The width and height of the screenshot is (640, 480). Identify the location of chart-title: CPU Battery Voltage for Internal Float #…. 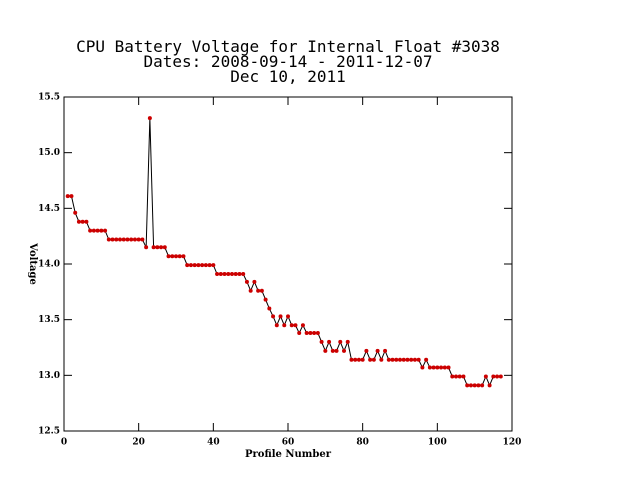
(288, 46).